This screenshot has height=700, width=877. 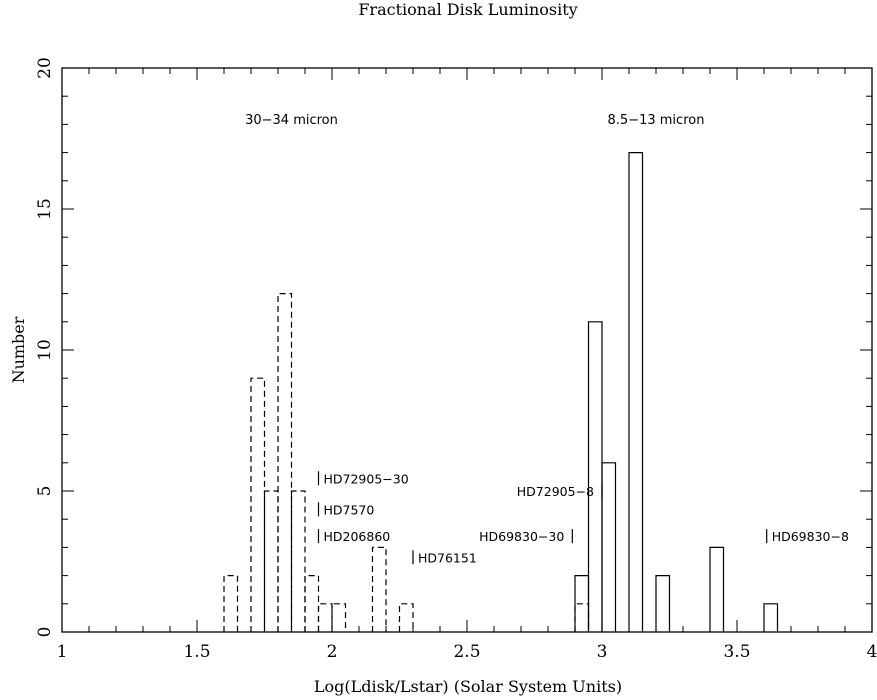 I want to click on y-tick-label: 20, so click(x=45, y=68).